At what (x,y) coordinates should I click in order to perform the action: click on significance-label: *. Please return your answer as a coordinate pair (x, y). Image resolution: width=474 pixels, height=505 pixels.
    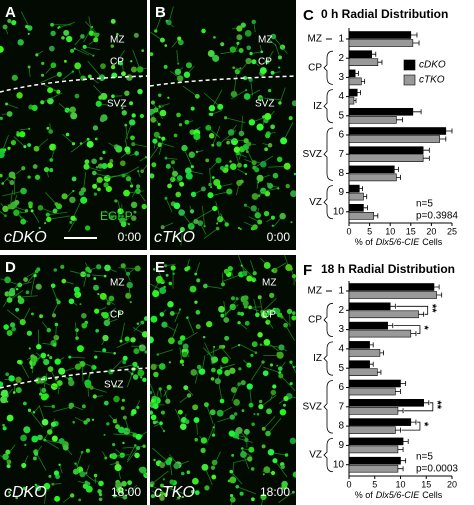
    Looking at the image, I should click on (424, 424).